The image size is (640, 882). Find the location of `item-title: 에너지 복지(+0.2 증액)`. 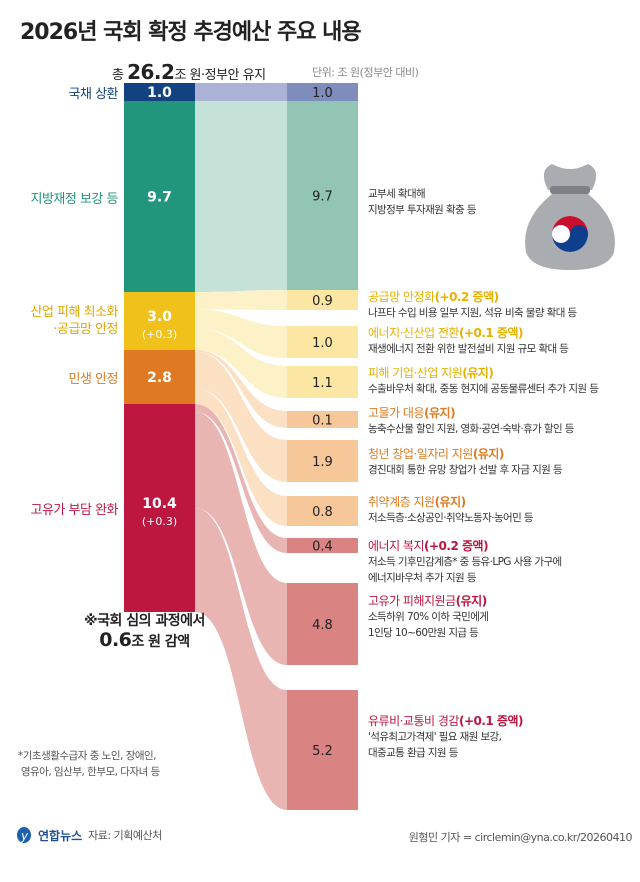

item-title: 에너지 복지(+0.2 증액) is located at coordinates (428, 546).